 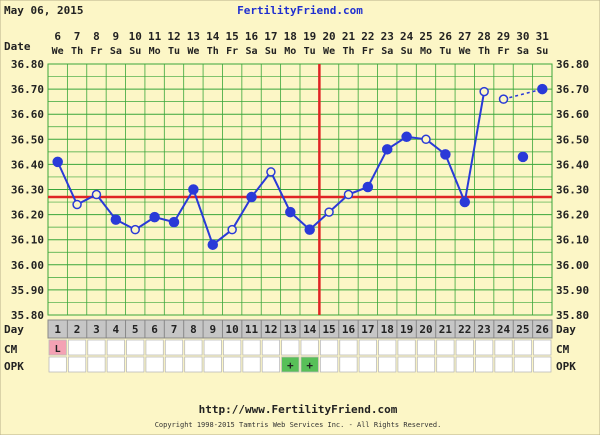 I want to click on opk-row-label-left: OPK, so click(x=14, y=366).